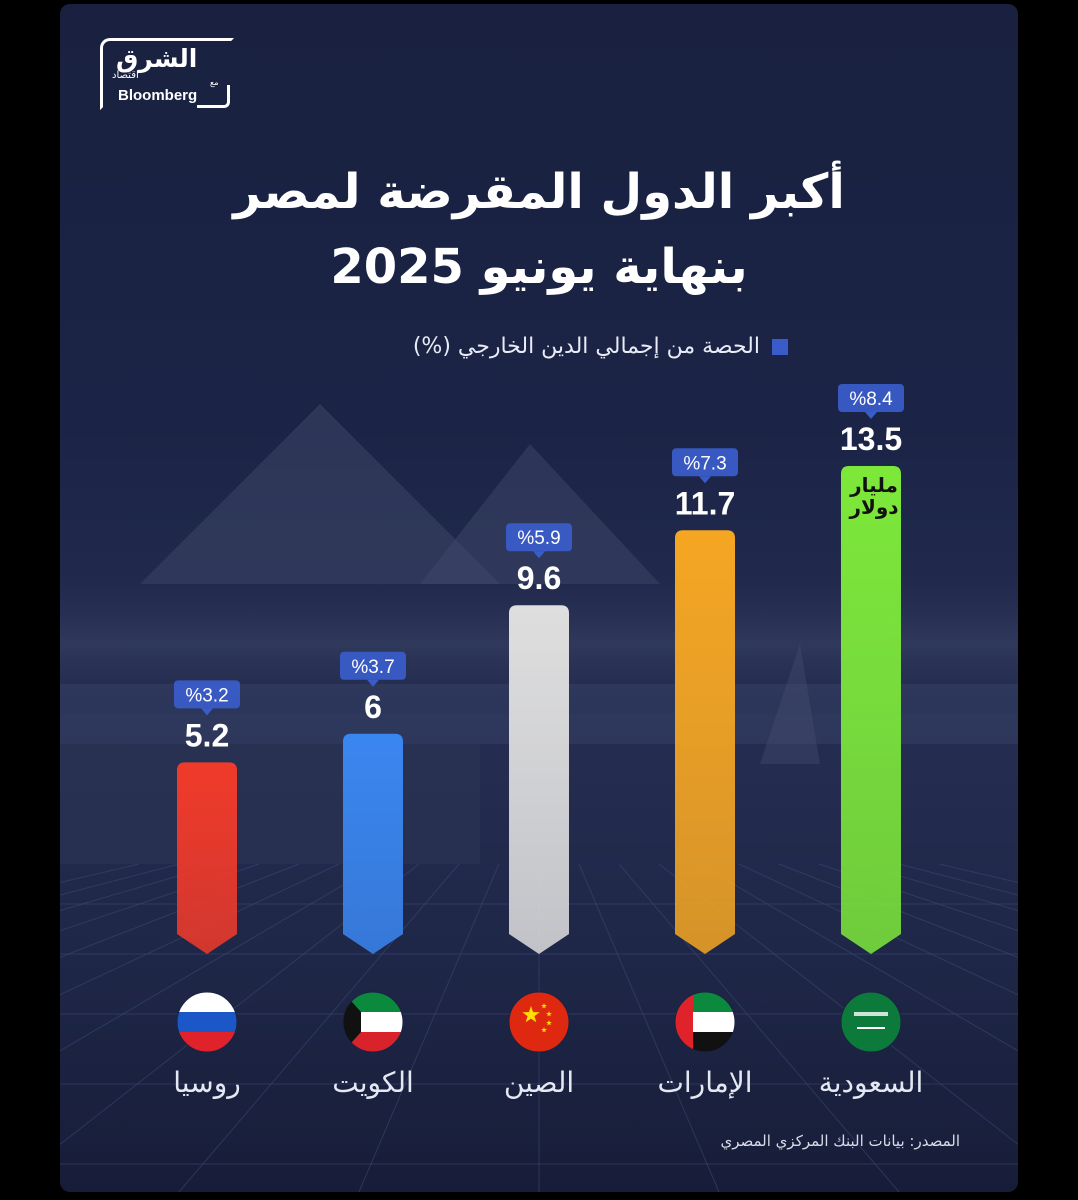  I want to click on share-badge-label: %7.3, so click(704, 463).